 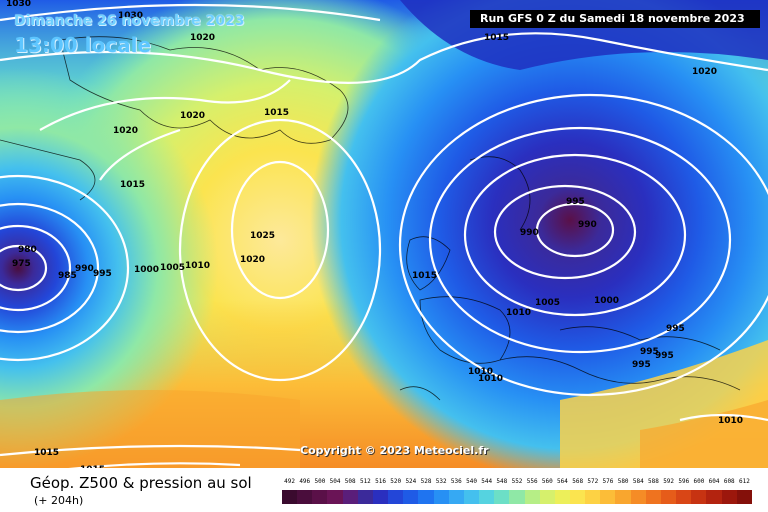 I want to click on scale-label: 536, so click(x=456, y=481).